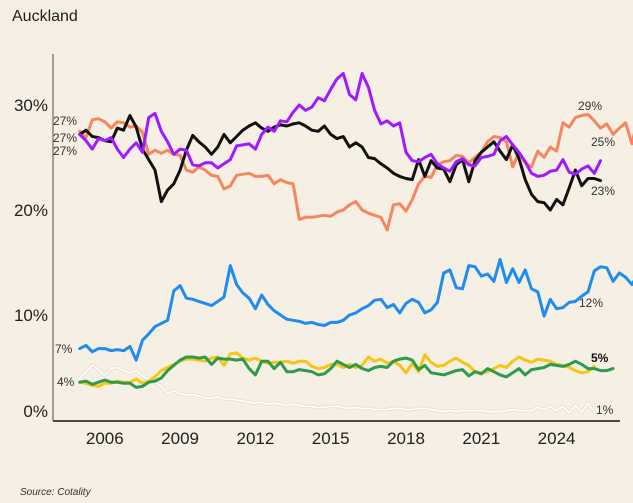 Image resolution: width=633 pixels, height=503 pixels. I want to click on start-label-yellow-green: 4%, so click(66, 382).